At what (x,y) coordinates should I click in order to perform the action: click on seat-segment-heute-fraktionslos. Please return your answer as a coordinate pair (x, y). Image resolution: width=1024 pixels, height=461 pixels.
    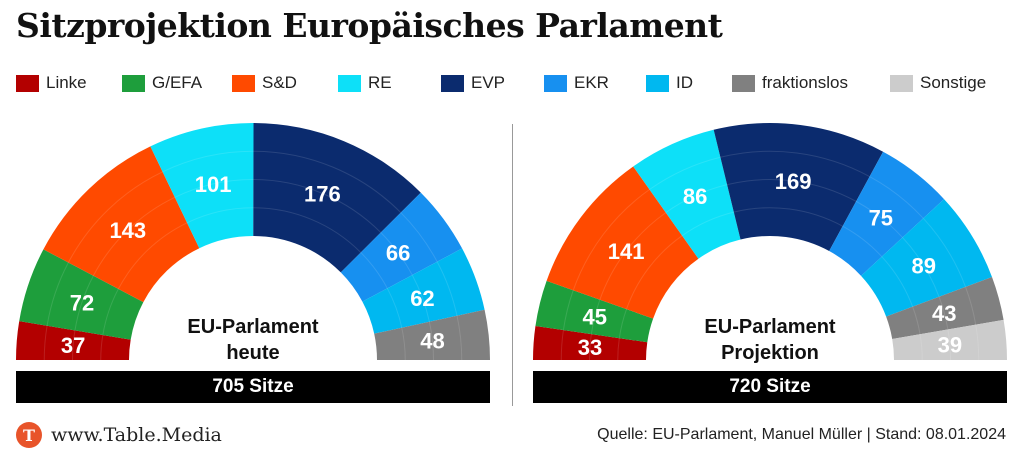
    Looking at the image, I should click on (432, 334).